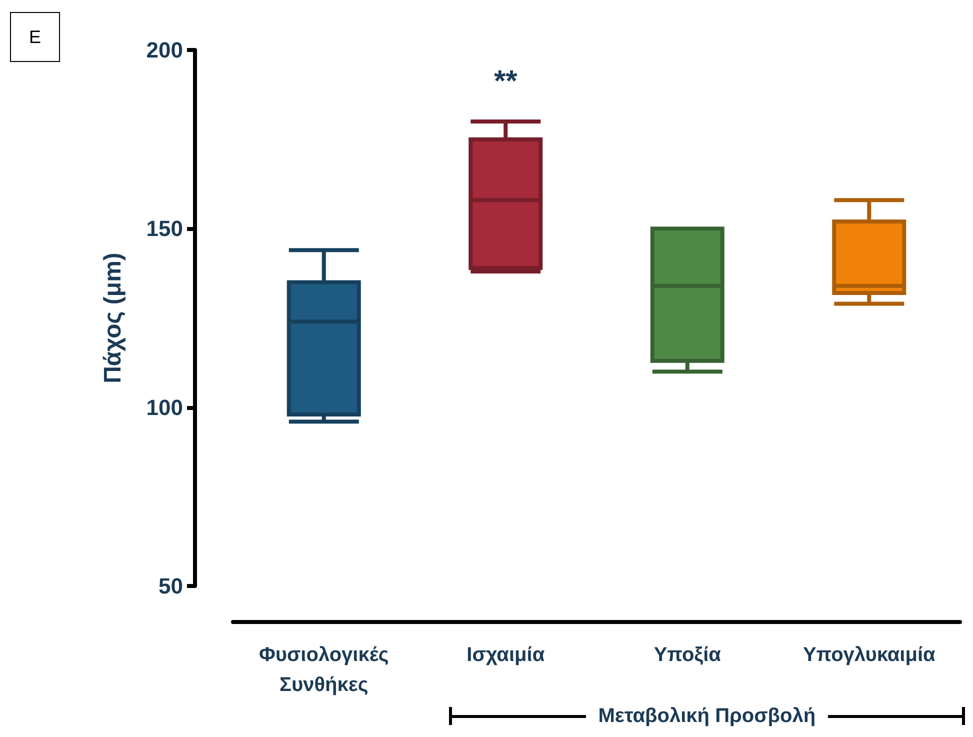 The height and width of the screenshot is (737, 973). What do you see at coordinates (113, 318) in the screenshot?
I see `y-axis-title: Πάχος (μm)` at bounding box center [113, 318].